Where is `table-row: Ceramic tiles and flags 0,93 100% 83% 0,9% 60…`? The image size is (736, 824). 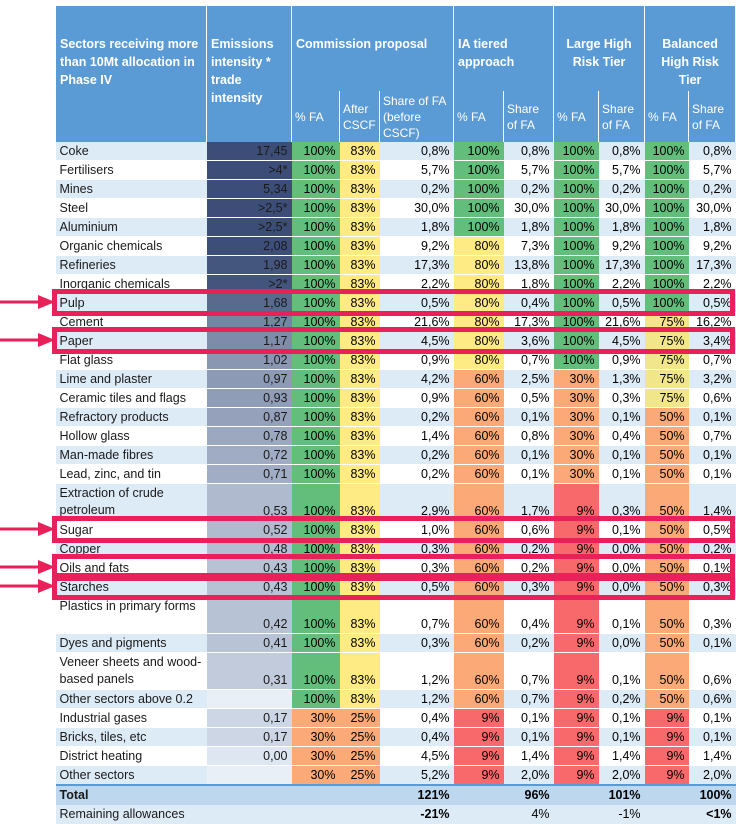 table-row: Ceramic tiles and flags 0,93 100% 83% 0,9% 60… is located at coordinates (395, 398).